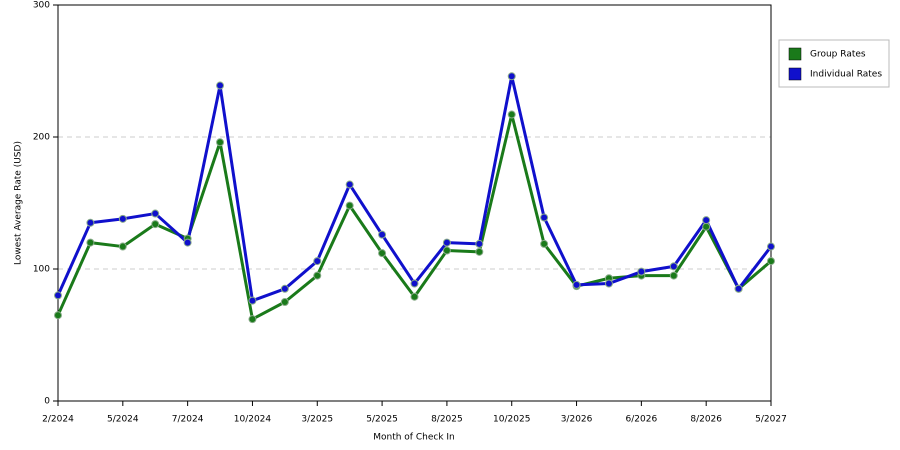 The width and height of the screenshot is (900, 450). Describe the element at coordinates (188, 420) in the screenshot. I see `x-tick-label: 7/2024` at that location.